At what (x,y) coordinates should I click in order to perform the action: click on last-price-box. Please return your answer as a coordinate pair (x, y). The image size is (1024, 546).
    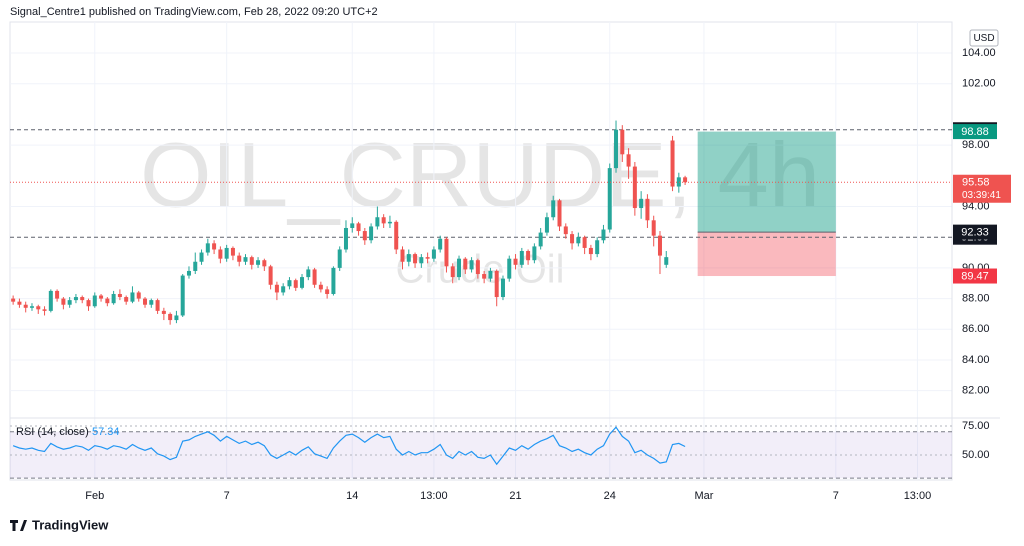
    Looking at the image, I should click on (982, 188).